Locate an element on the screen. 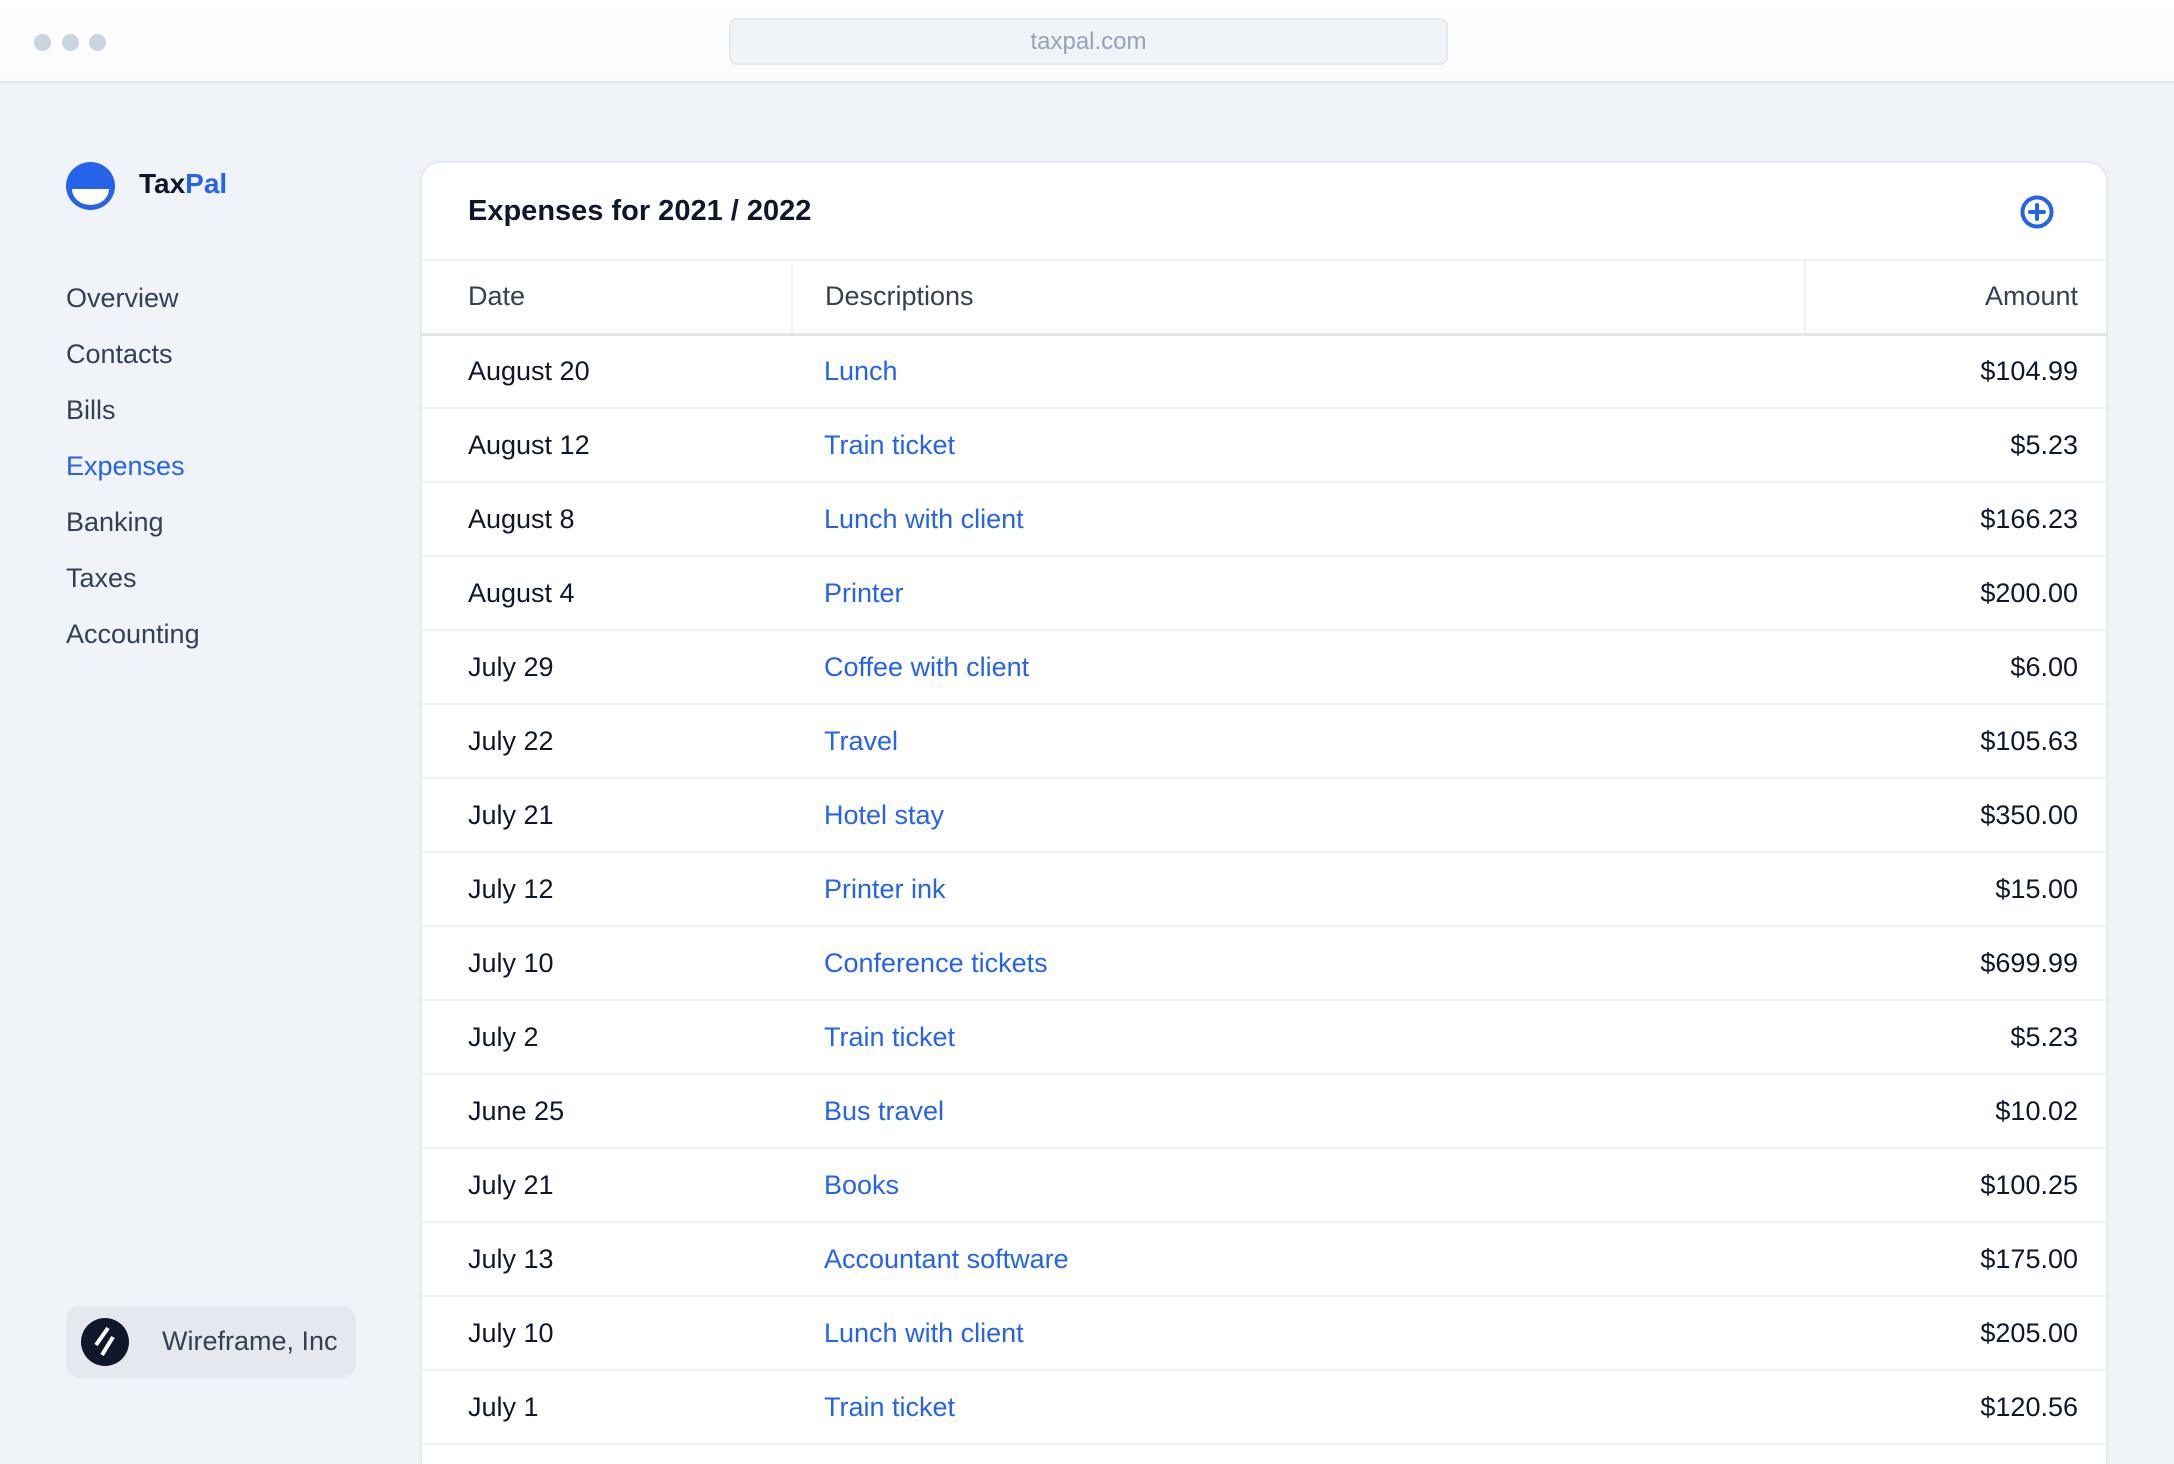 The width and height of the screenshot is (2174, 1464). table-row: August 4 Printer $200.00 is located at coordinates (1264, 593).